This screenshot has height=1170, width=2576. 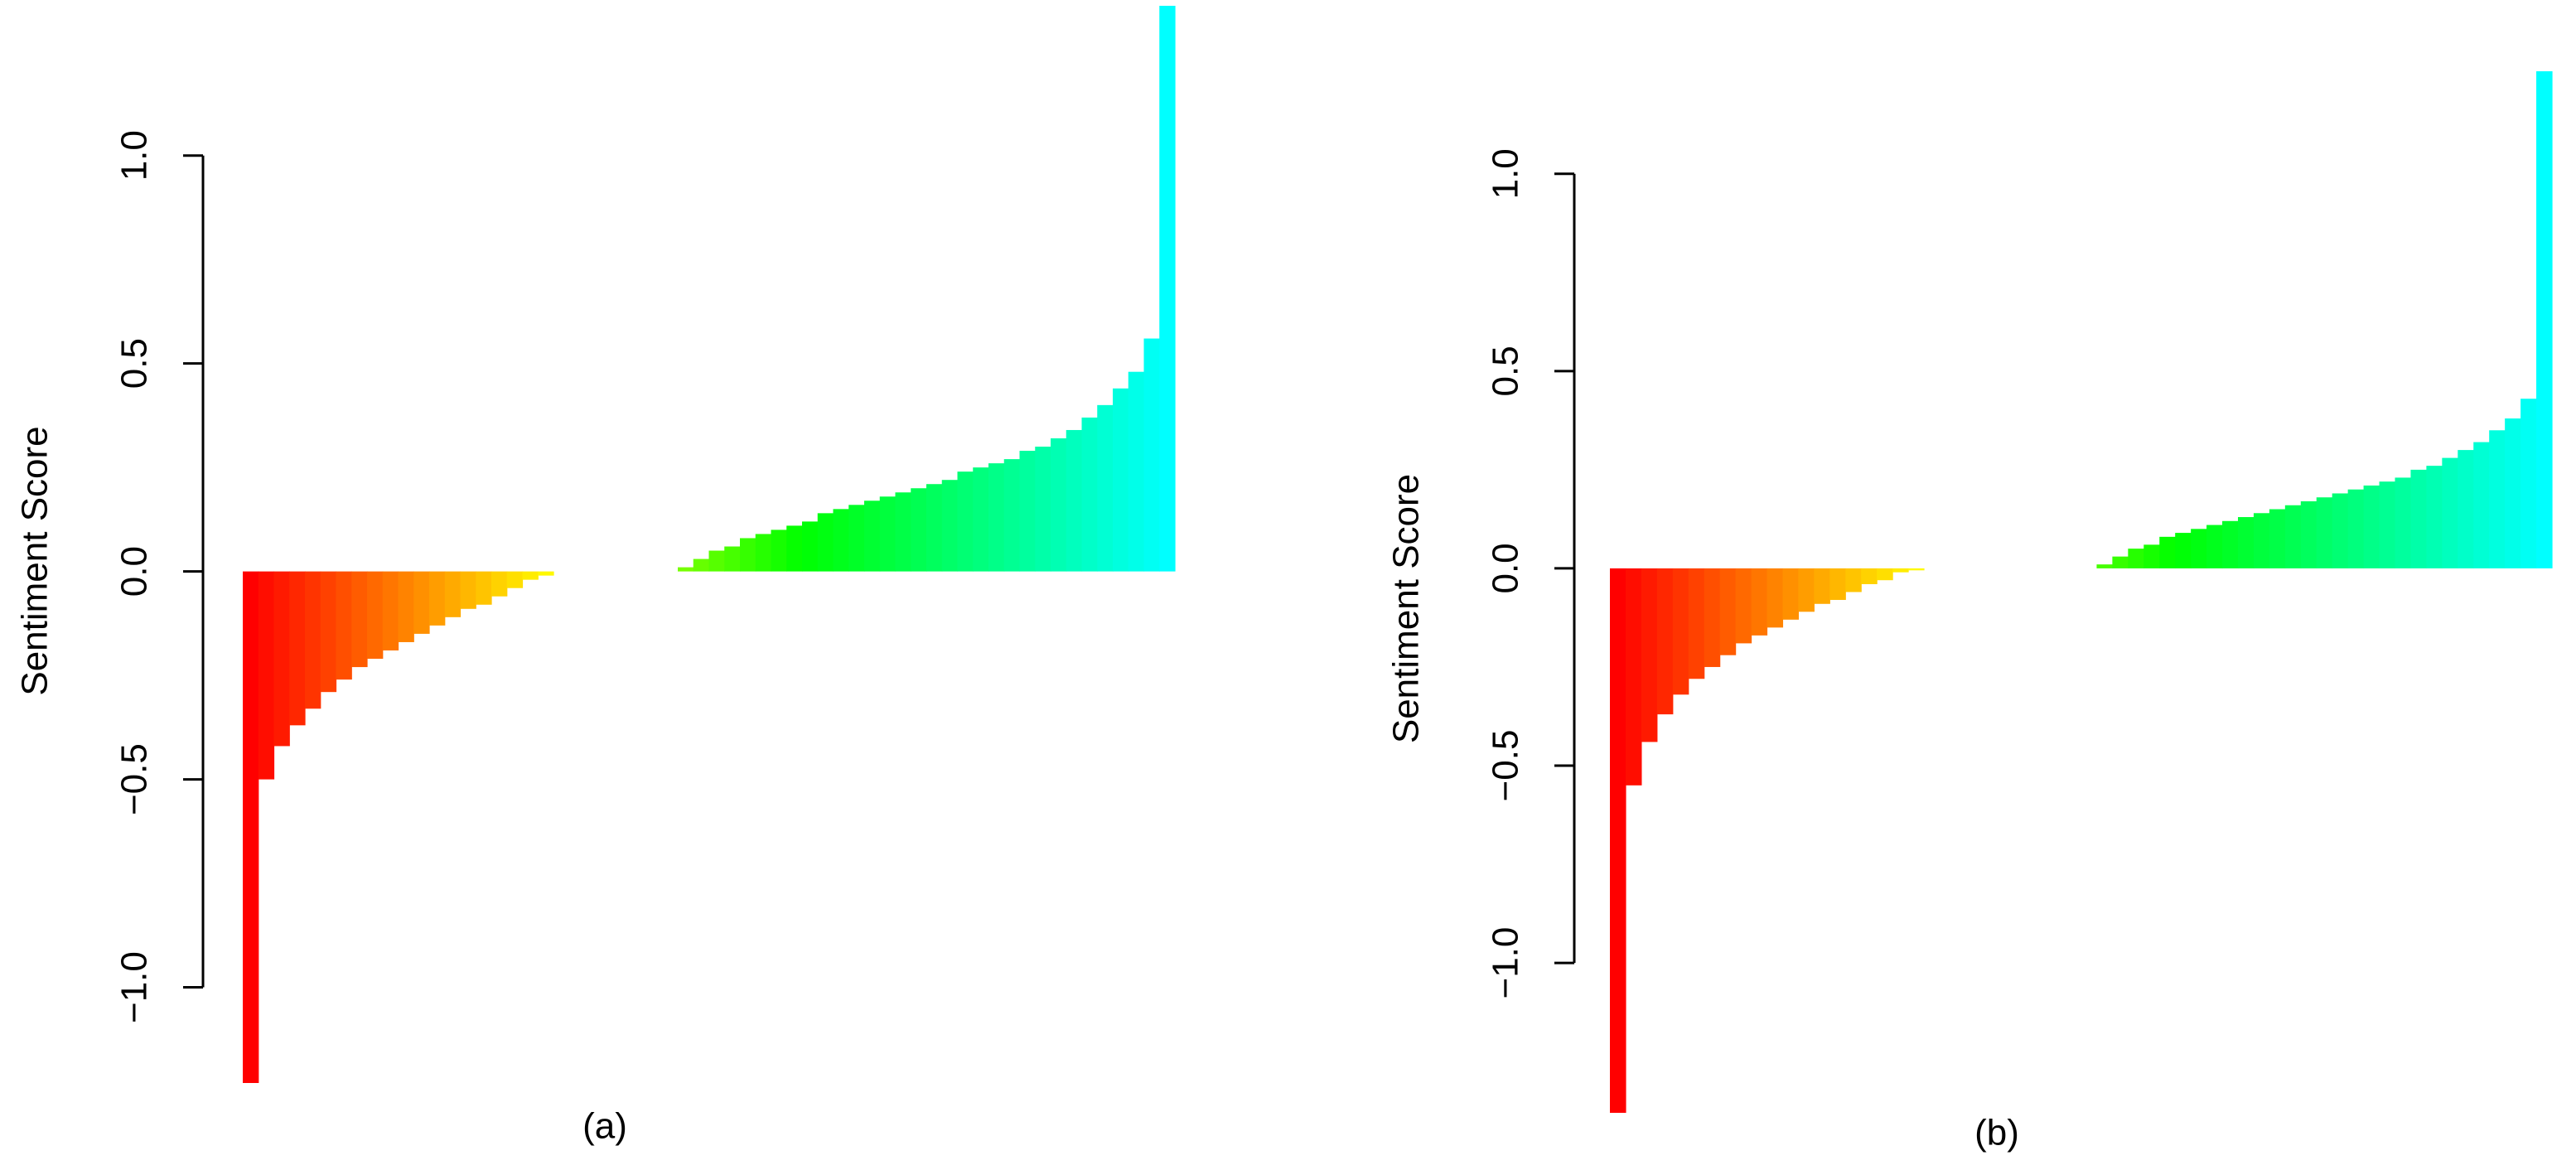 I want to click on x-axis-label: (b), so click(x=1996, y=1133).